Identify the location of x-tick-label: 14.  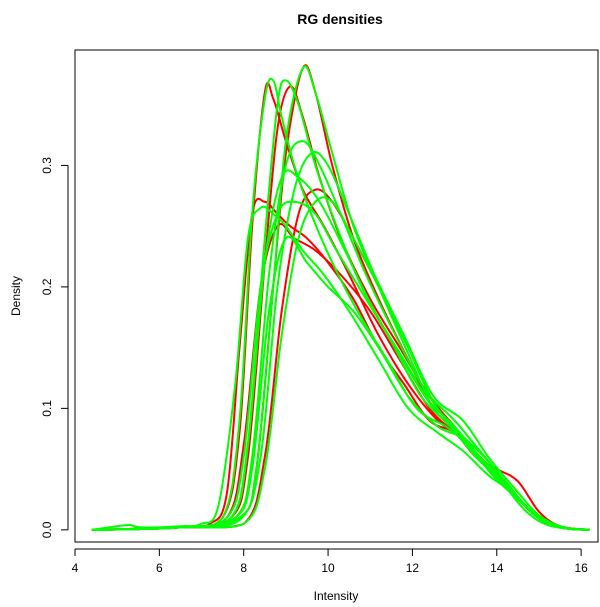
(497, 568).